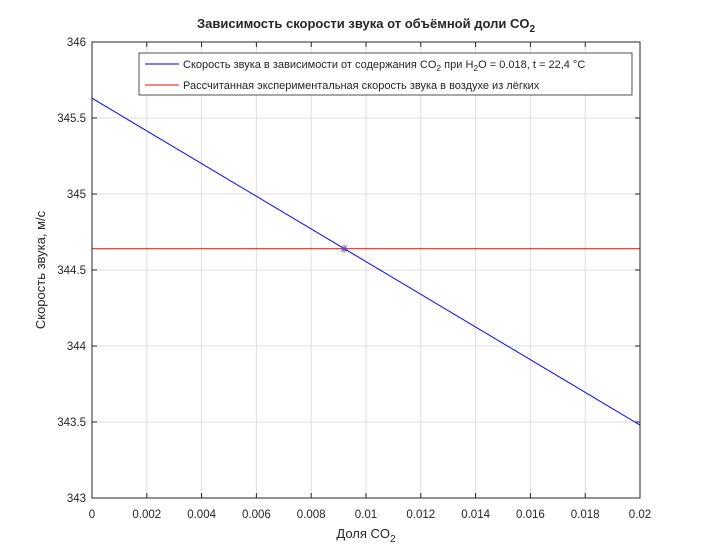  Describe the element at coordinates (76, 499) in the screenshot. I see `y-tick-label: 343` at that location.